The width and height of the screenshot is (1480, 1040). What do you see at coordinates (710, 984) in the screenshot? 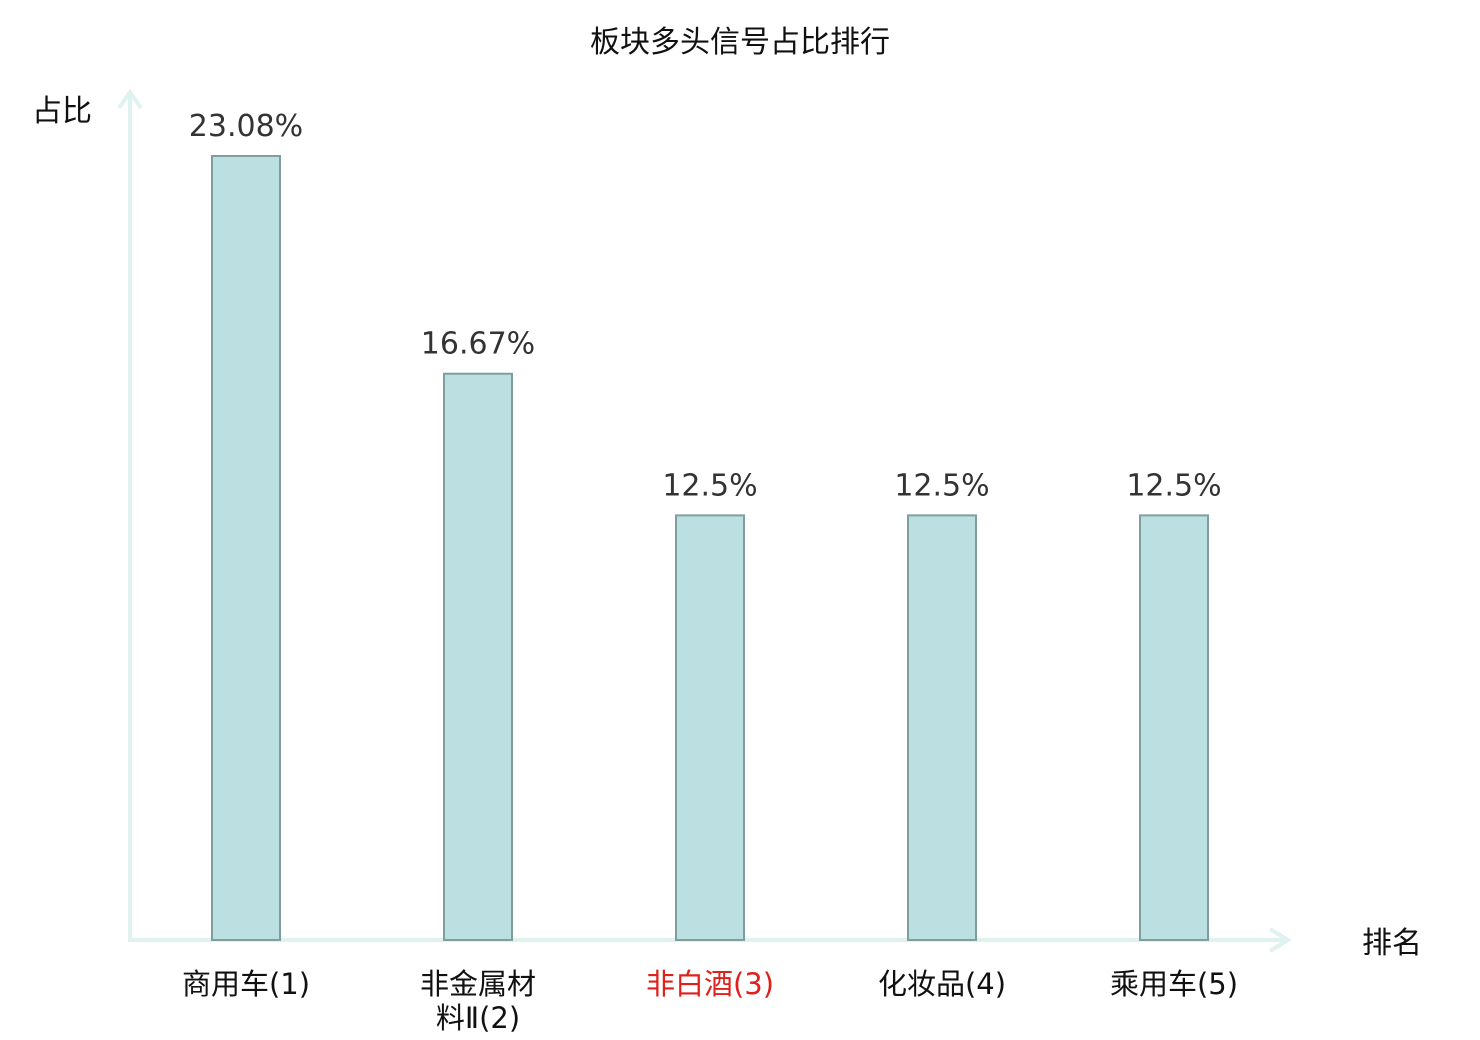
I see `category-label: 非白酒(3)` at bounding box center [710, 984].